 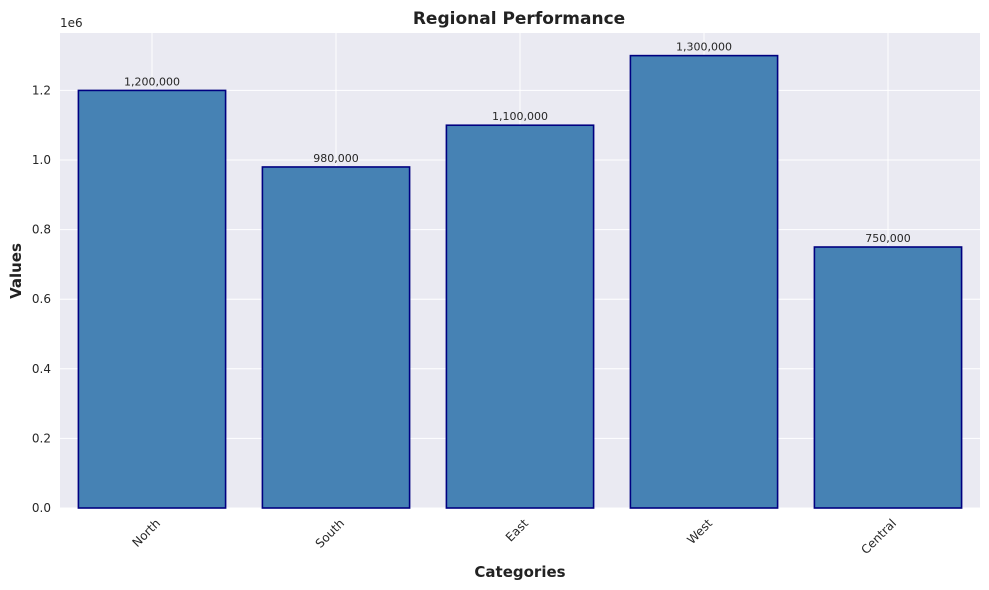 I want to click on data-label-east: 1,100,000, so click(x=520, y=116).